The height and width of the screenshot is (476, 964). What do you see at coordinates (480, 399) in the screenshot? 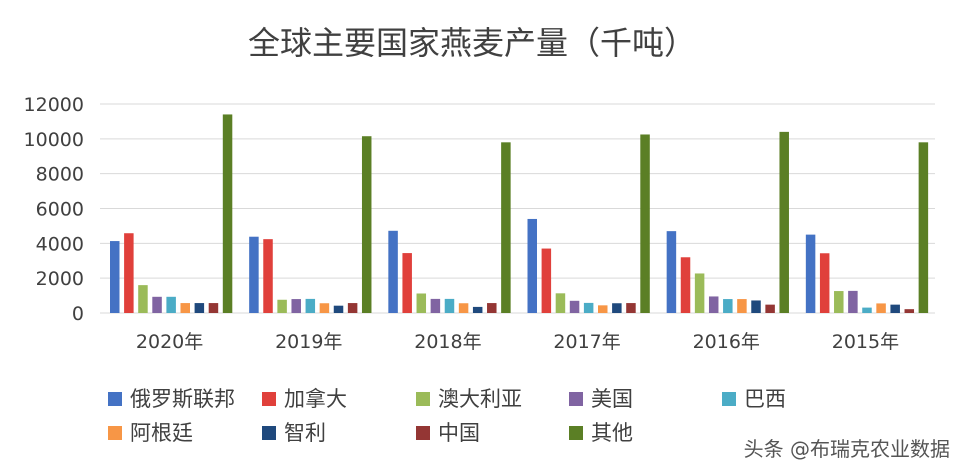
I see `legend-label: 澳大利亚` at bounding box center [480, 399].